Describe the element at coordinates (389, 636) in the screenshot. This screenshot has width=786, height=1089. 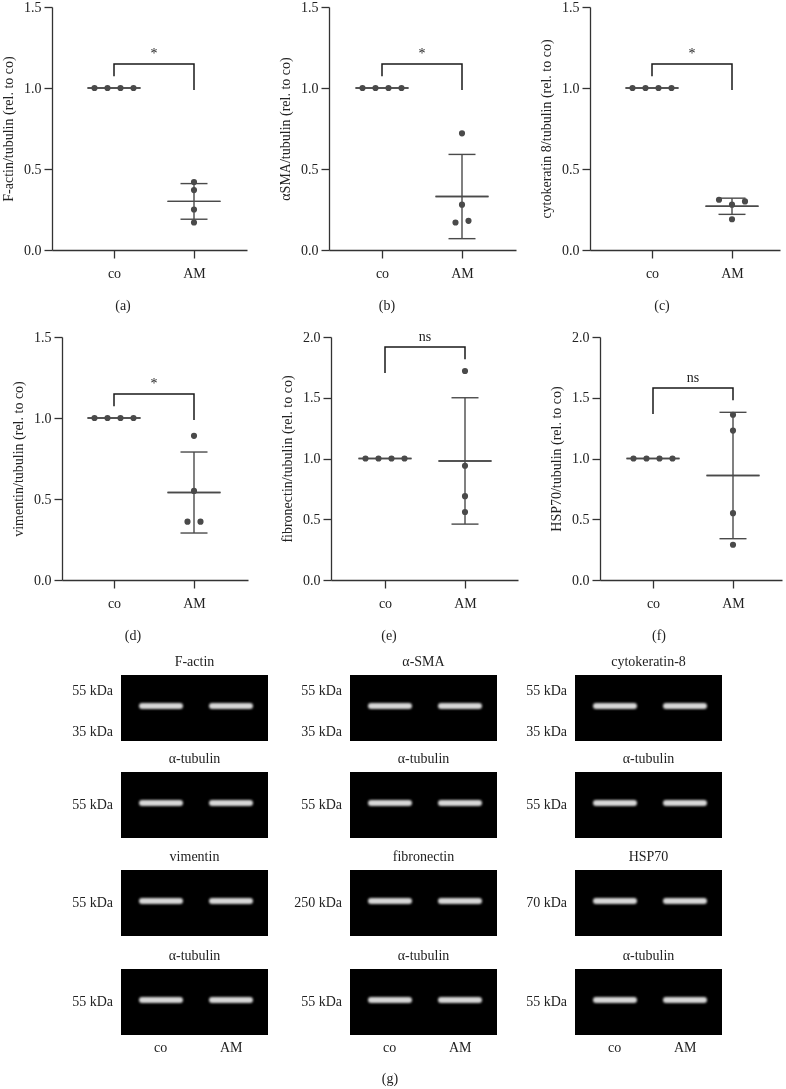
I see `text: (e)` at that location.